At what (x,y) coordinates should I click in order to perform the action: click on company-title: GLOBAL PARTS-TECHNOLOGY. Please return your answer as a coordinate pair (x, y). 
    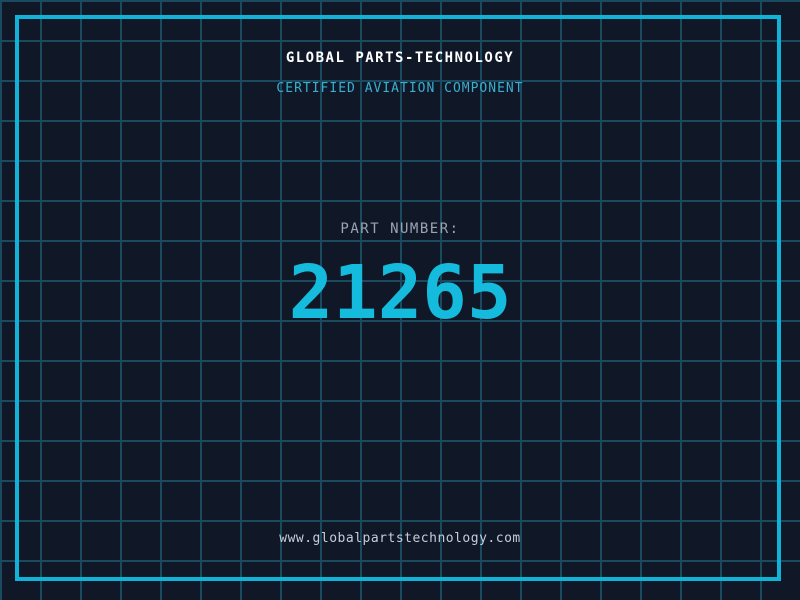
    Looking at the image, I should click on (400, 58).